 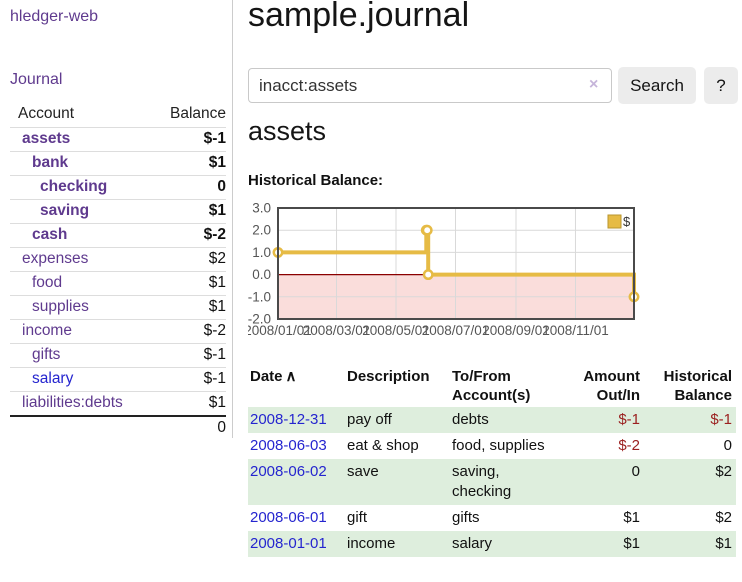 What do you see at coordinates (55, 258) in the screenshot?
I see `account-link: expenses` at bounding box center [55, 258].